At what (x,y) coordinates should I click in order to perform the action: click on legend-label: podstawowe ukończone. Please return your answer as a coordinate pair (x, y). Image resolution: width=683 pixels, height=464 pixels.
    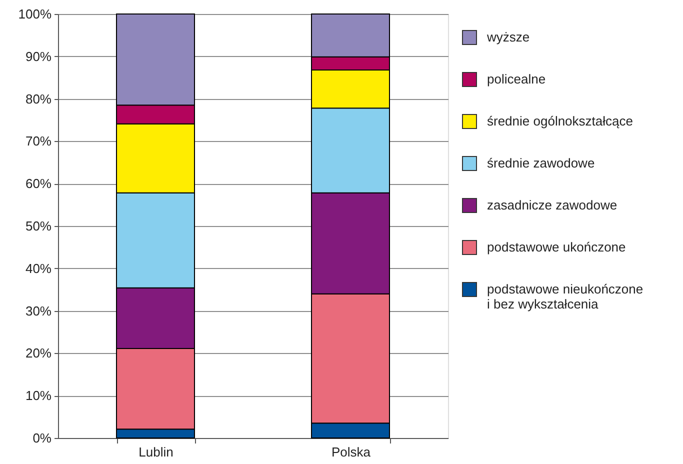
    Looking at the image, I should click on (556, 247).